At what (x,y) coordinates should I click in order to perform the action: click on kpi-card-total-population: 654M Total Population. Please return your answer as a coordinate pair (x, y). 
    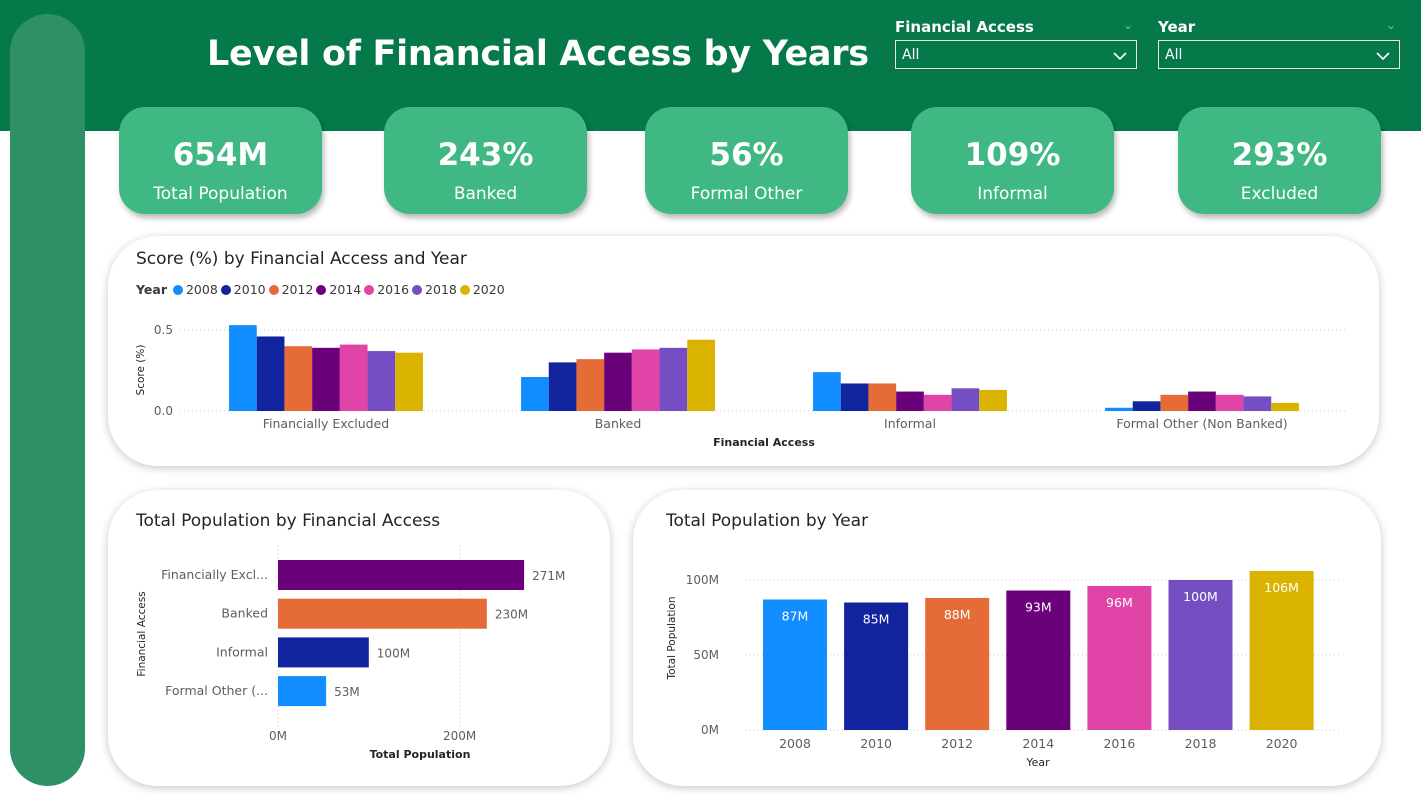
    Looking at the image, I should click on (220, 160).